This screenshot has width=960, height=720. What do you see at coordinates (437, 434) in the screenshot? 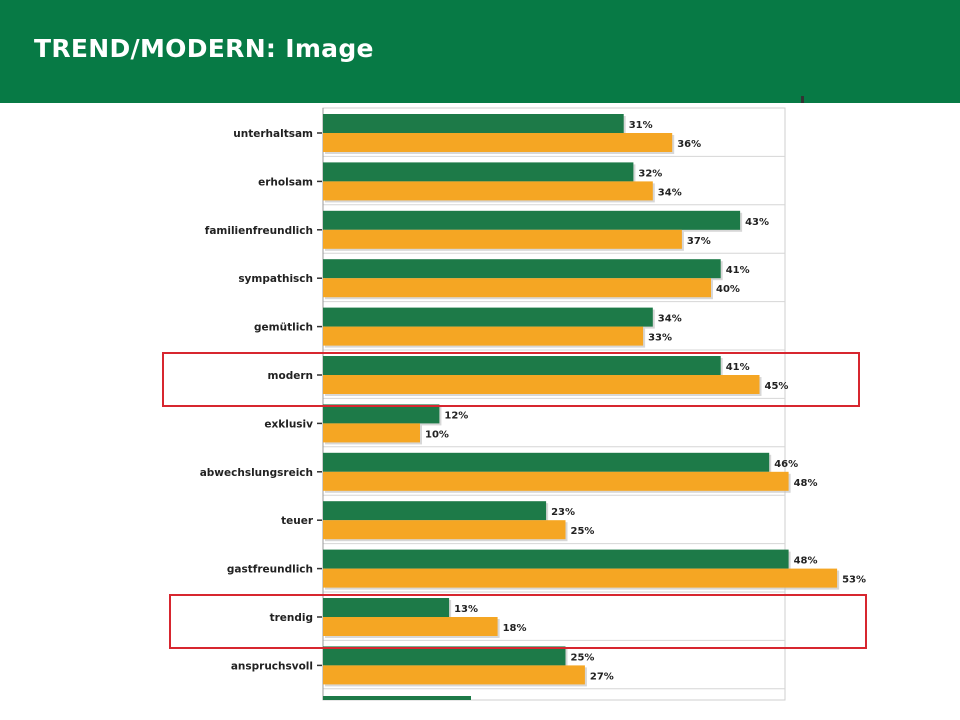
I see `data-label: 10%` at bounding box center [437, 434].